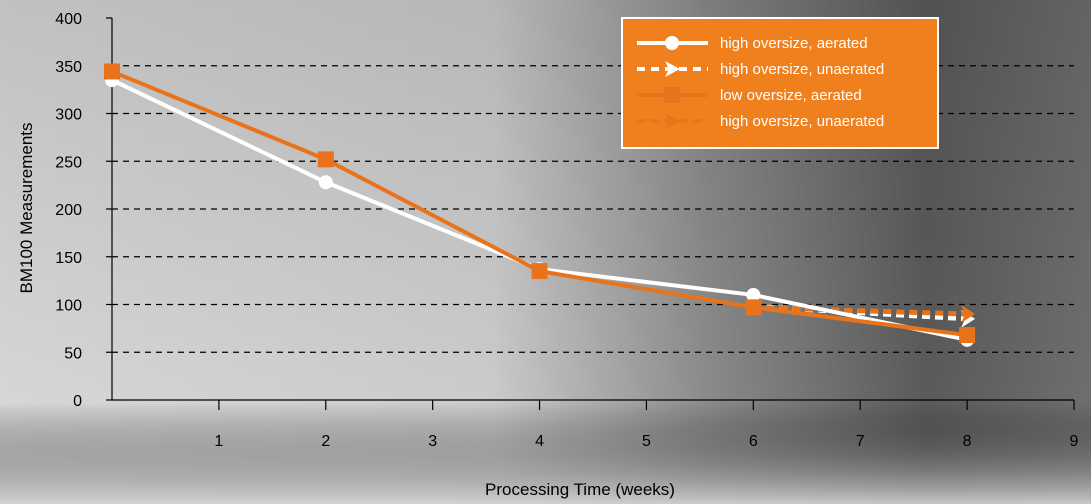  What do you see at coordinates (967, 441) in the screenshot?
I see `x-tick-label: 8` at bounding box center [967, 441].